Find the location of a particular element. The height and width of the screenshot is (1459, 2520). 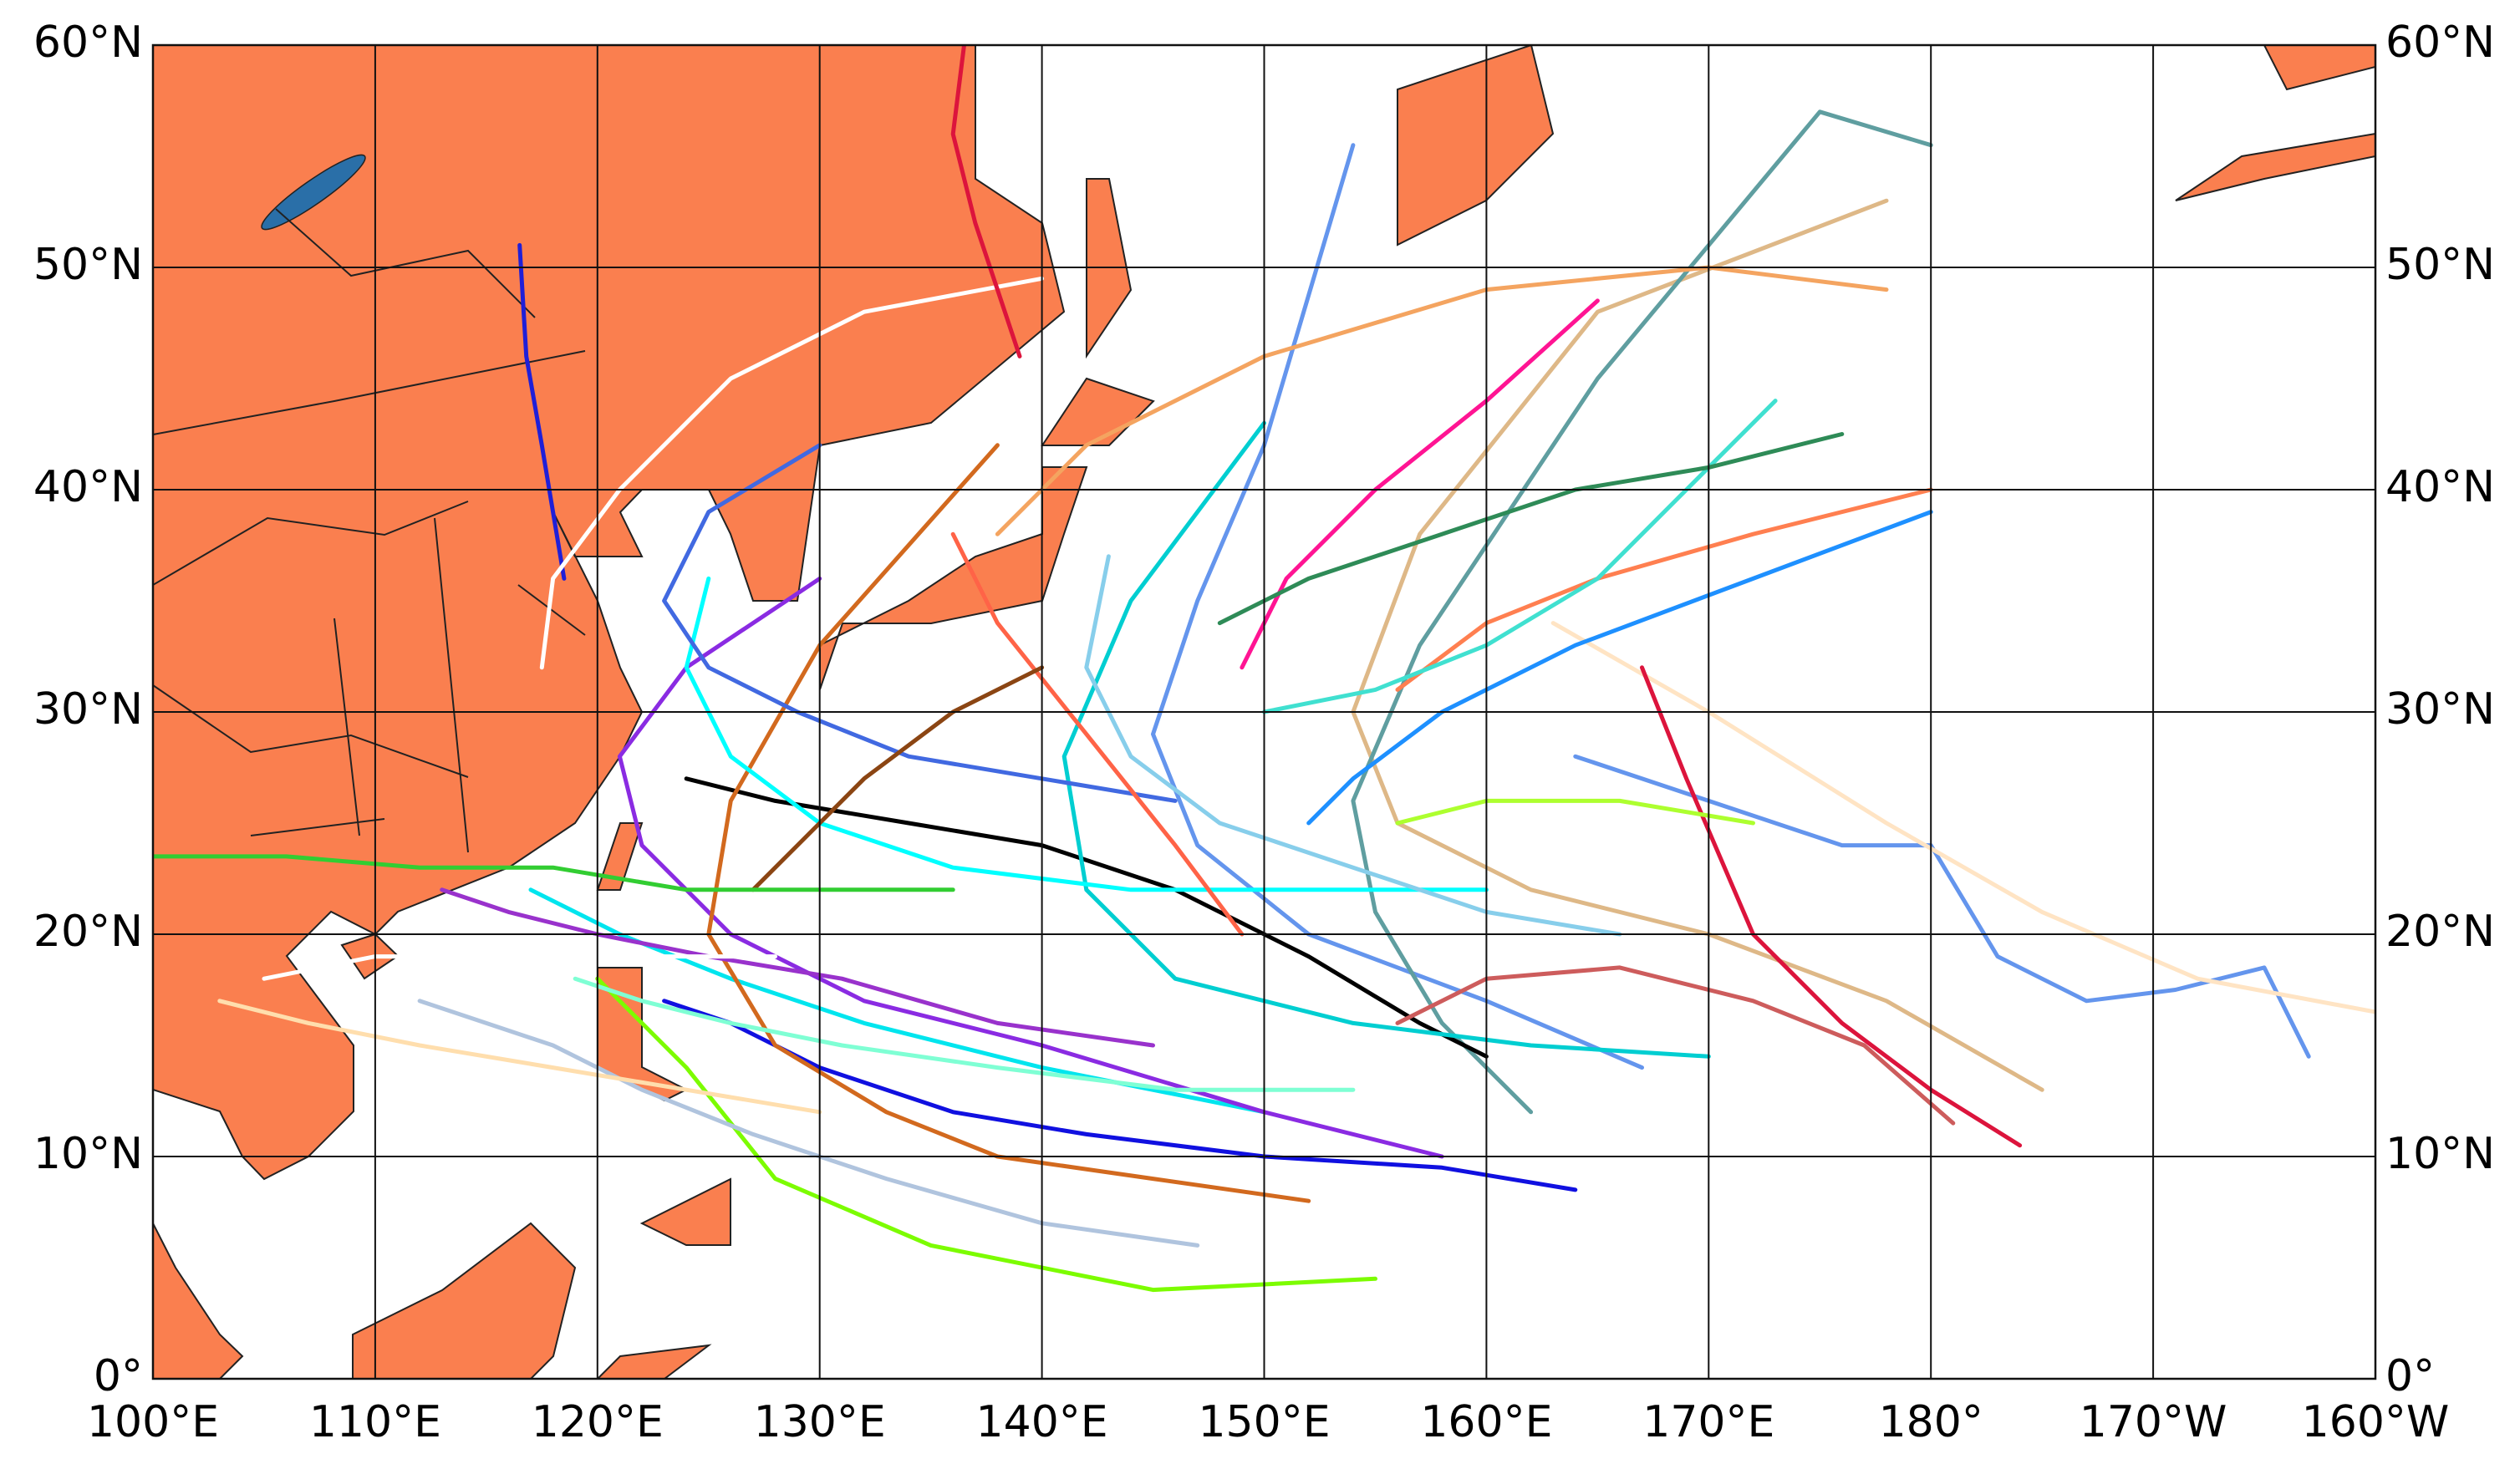

y-tick-label-right: 0° is located at coordinates (2410, 1376).